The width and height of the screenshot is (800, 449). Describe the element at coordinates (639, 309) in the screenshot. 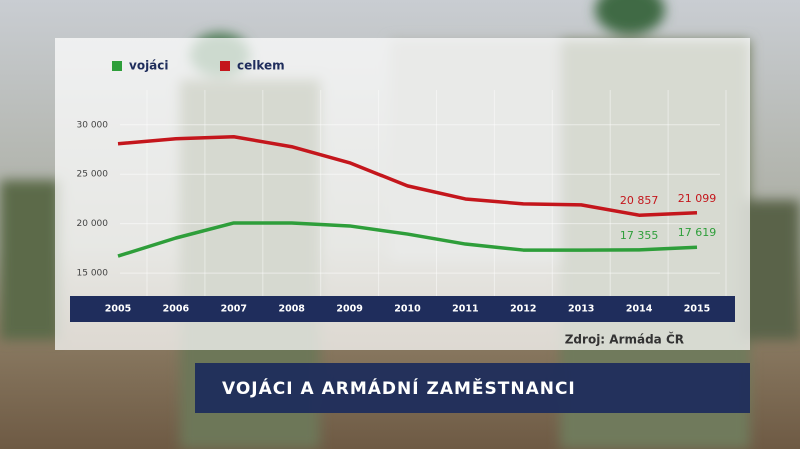

I see `x-tick-label: 2014` at that location.